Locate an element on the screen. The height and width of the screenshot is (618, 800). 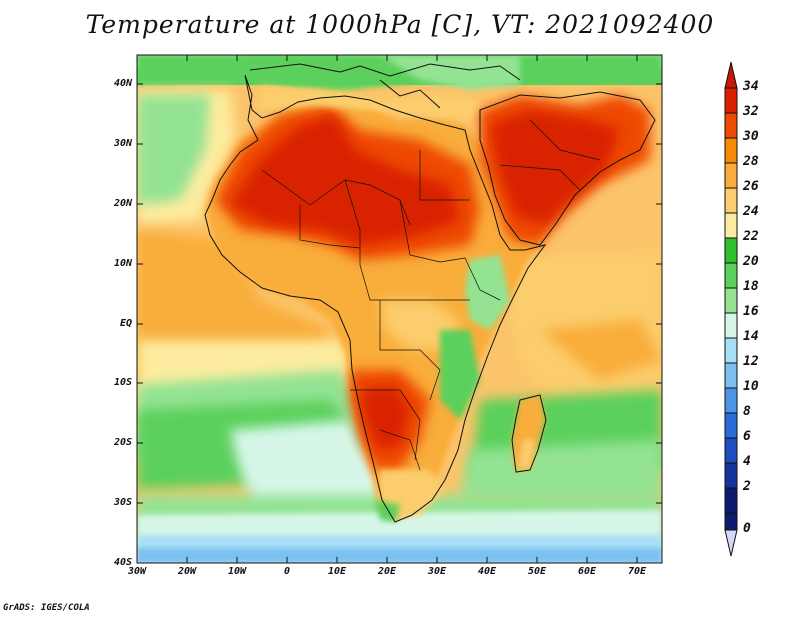
lon-label-10w: 10W is located at coordinates (237, 571).